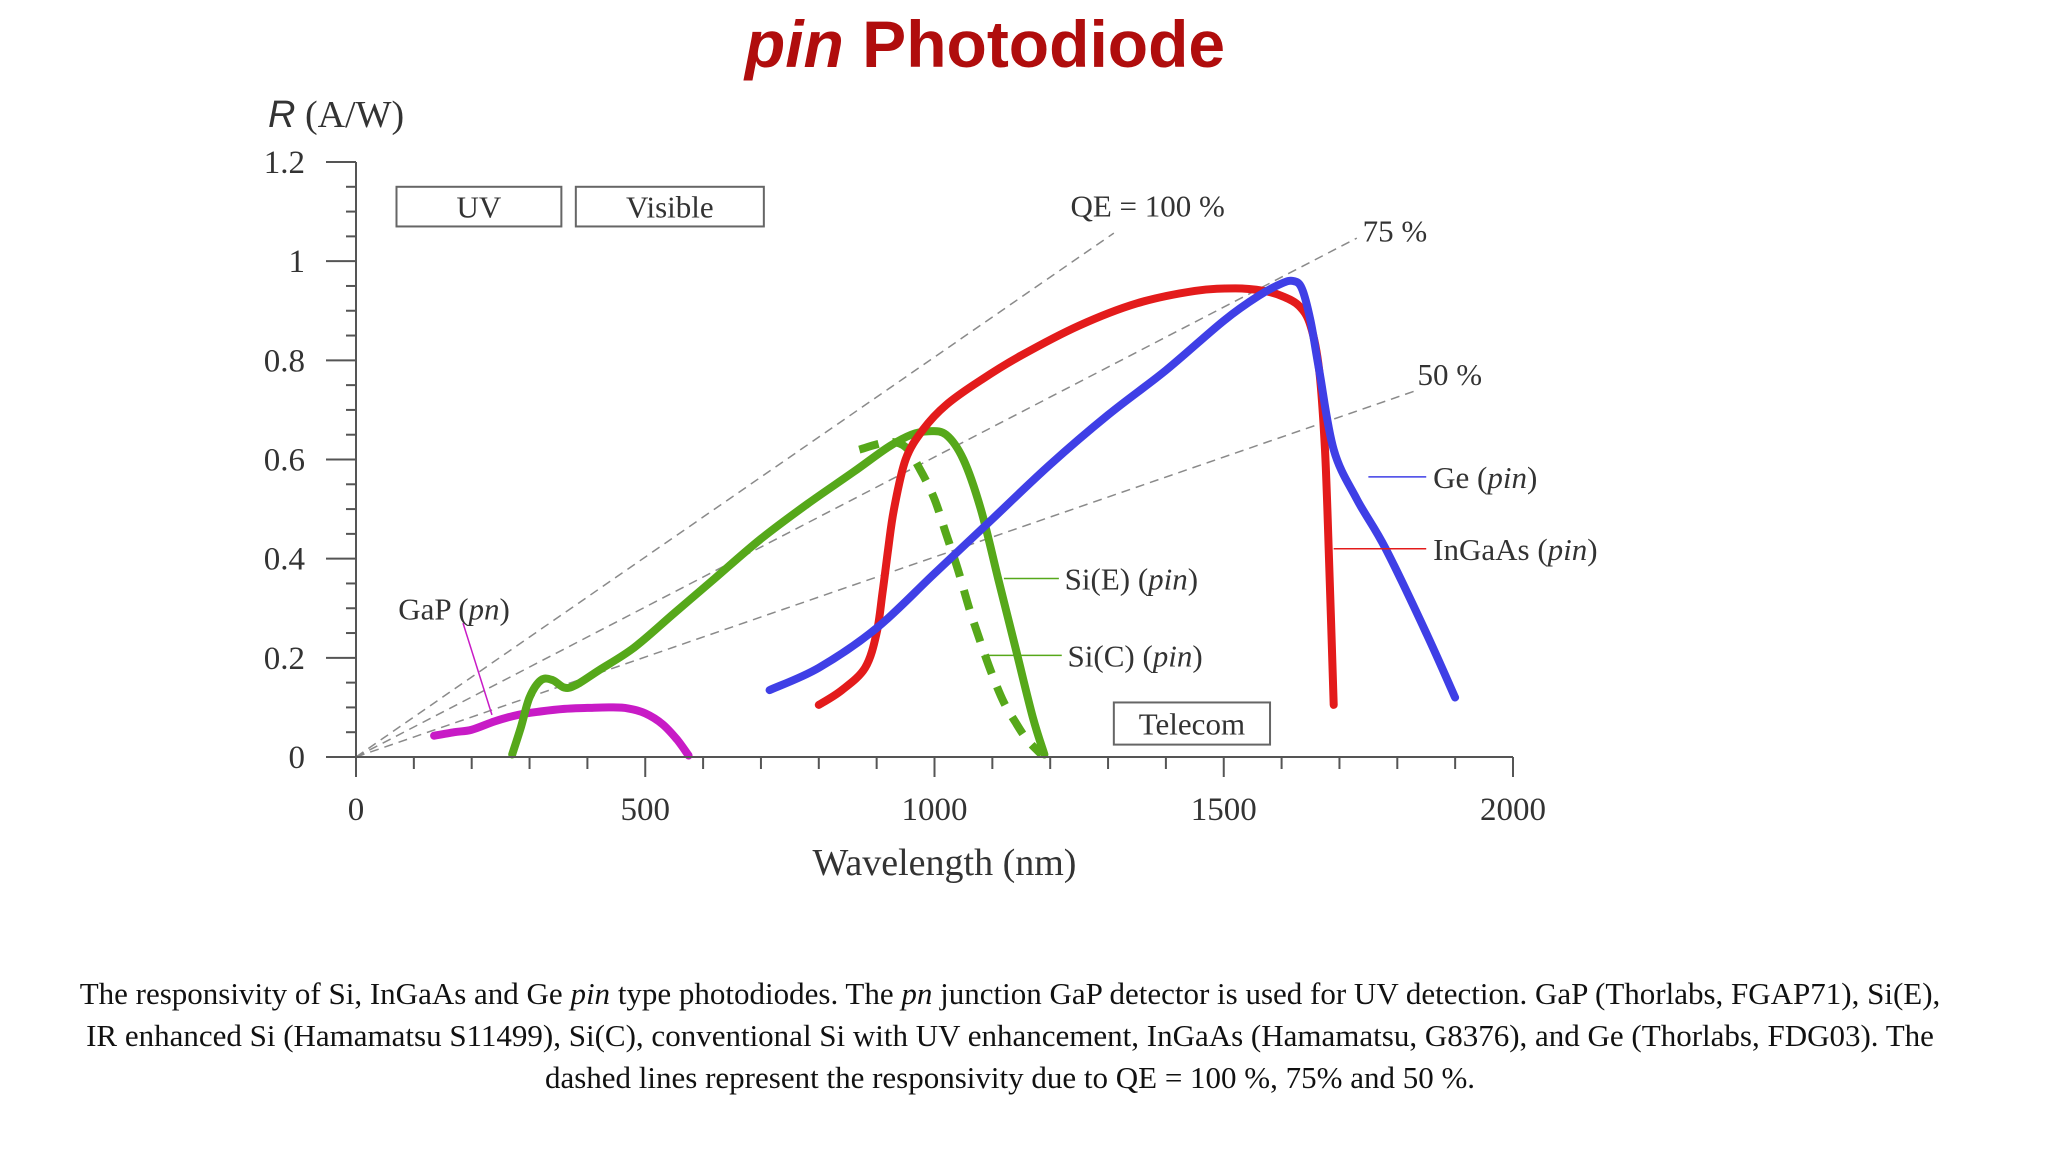 The height and width of the screenshot is (1152, 2048). Describe the element at coordinates (356, 810) in the screenshot. I see `x-tick-label: 0` at that location.